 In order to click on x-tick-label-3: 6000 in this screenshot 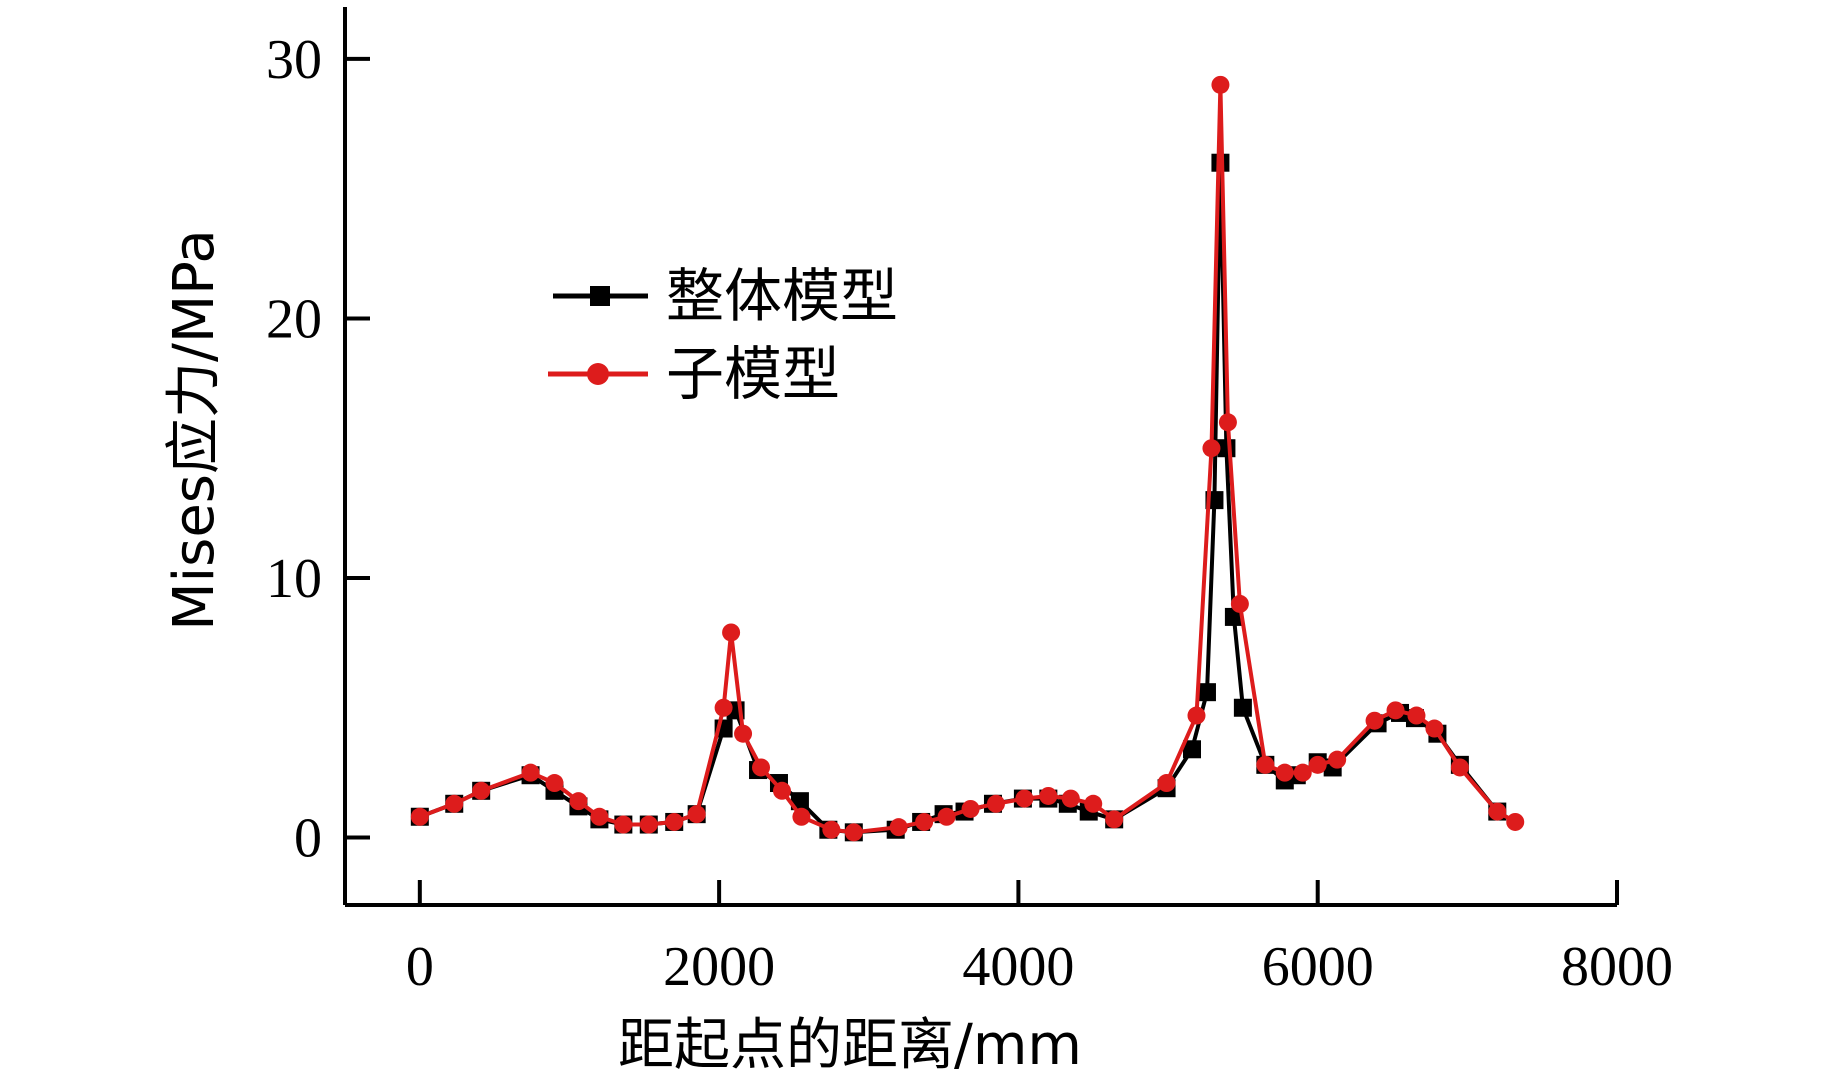, I will do `click(1318, 967)`.